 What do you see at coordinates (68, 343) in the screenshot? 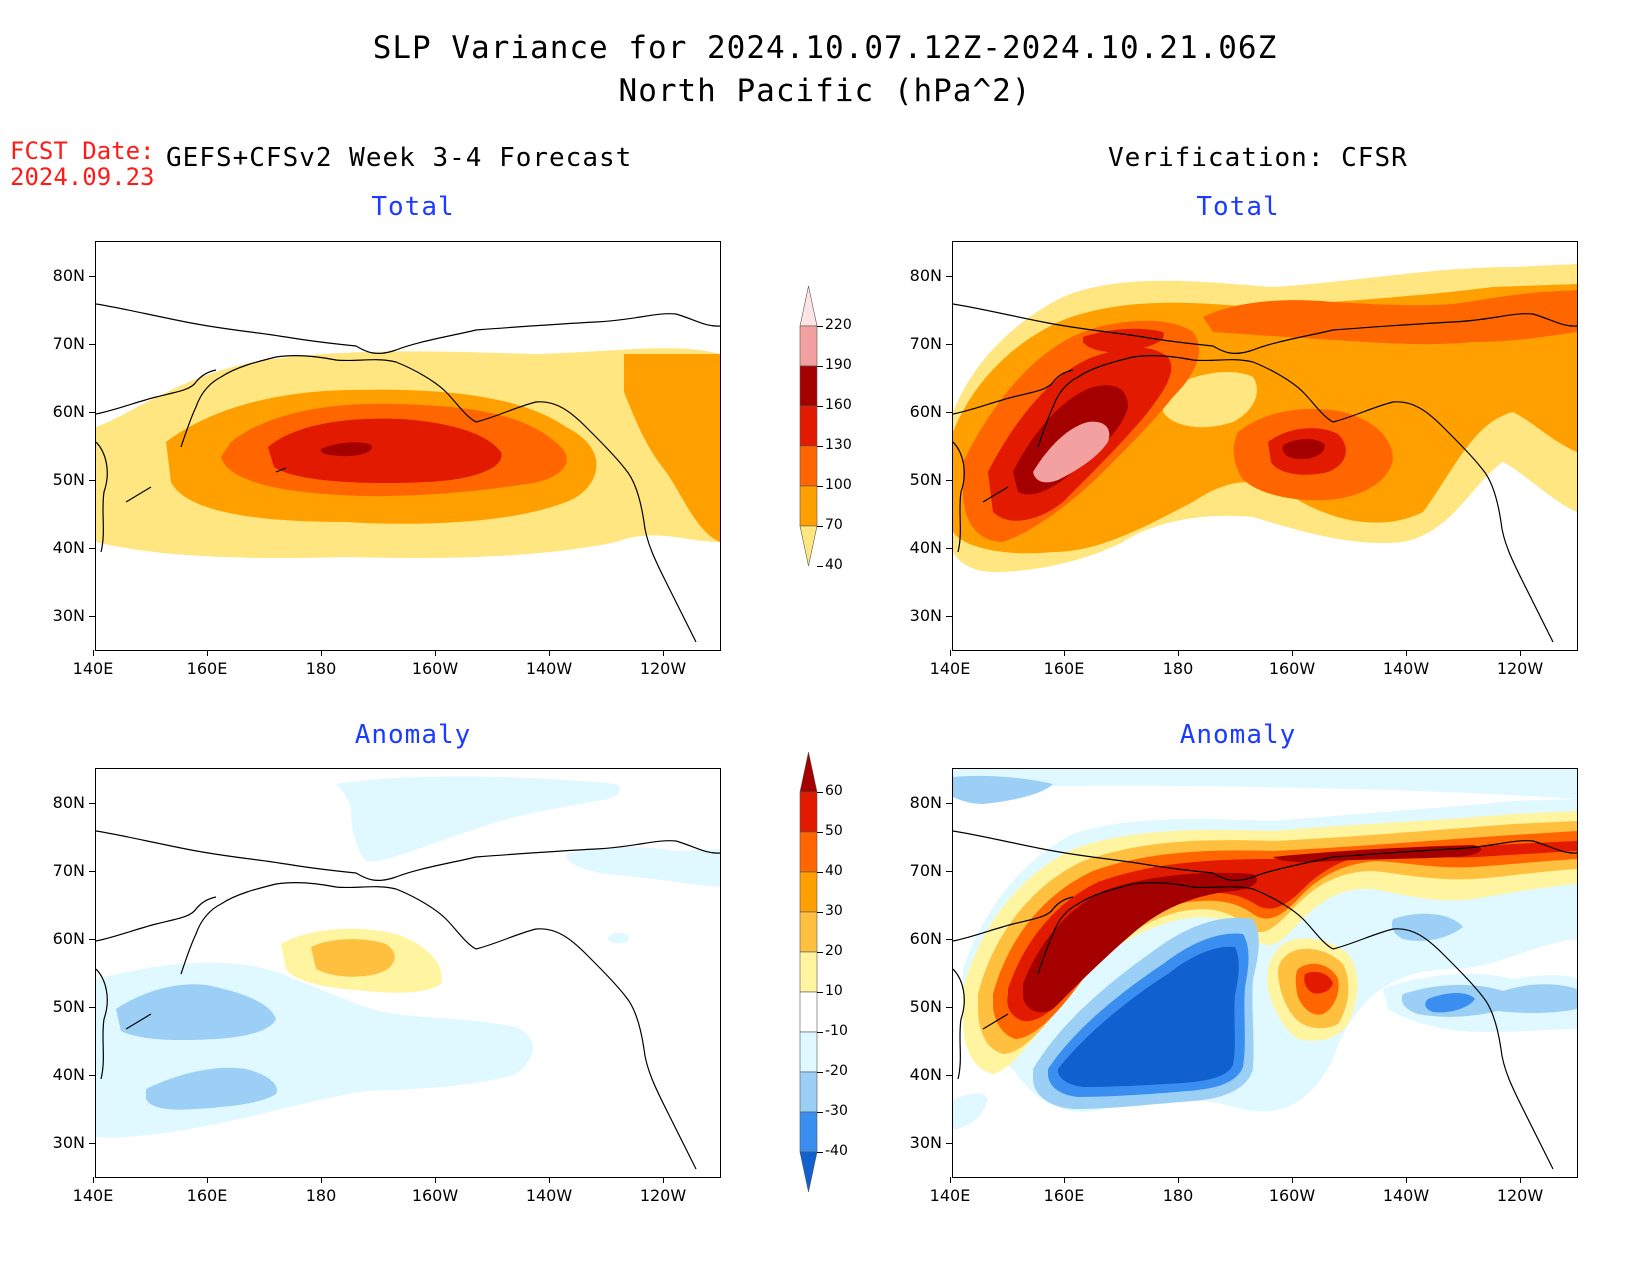
I see `lat-label-tl-1: 70N` at bounding box center [68, 343].